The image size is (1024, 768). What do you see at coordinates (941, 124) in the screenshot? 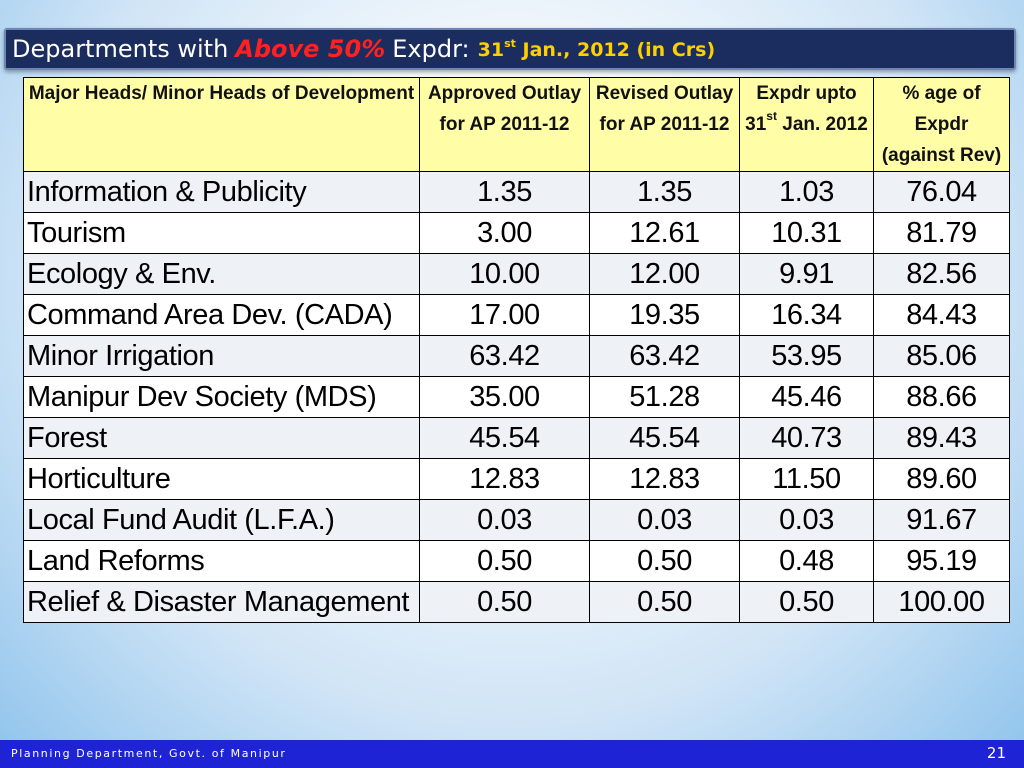
I see `header-percent-expdr: % age of Expdr (against Rev)` at bounding box center [941, 124].